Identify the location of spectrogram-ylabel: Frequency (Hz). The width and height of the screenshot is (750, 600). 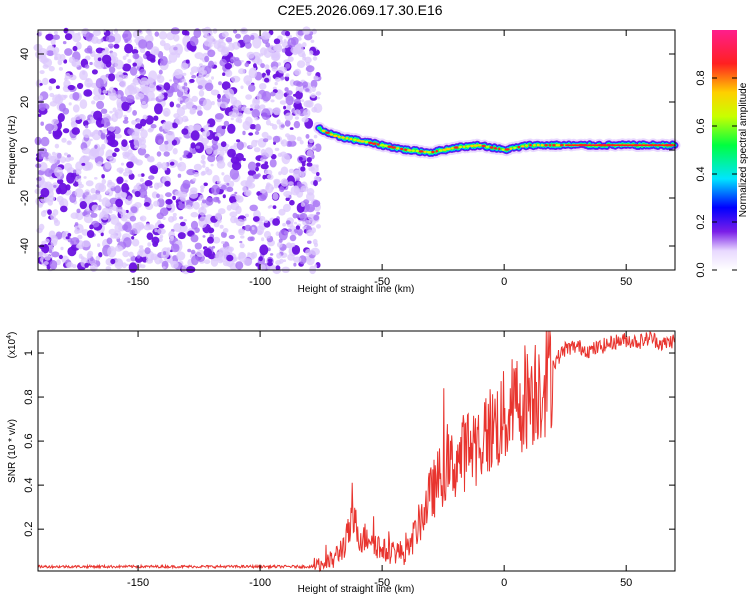
(12, 150).